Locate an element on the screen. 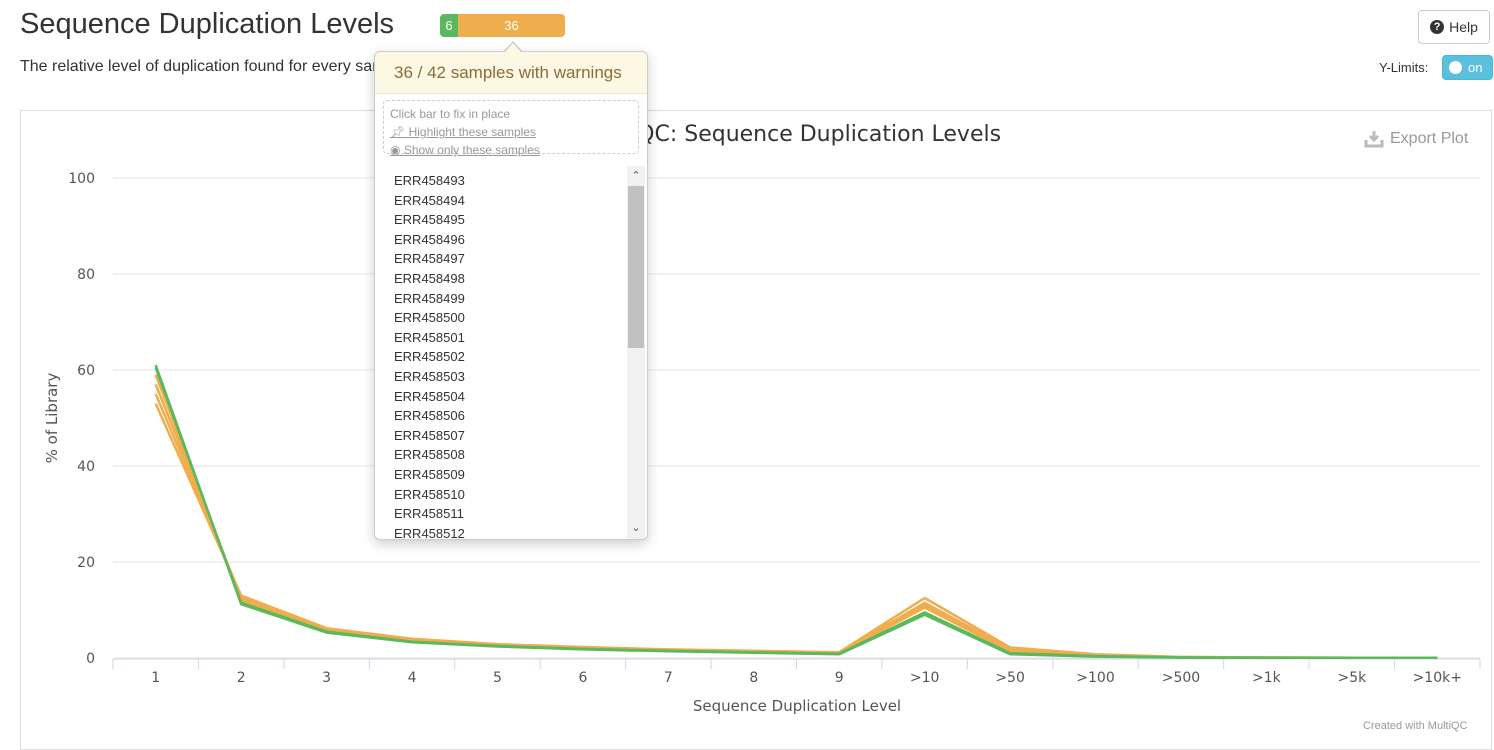 The height and width of the screenshot is (750, 1494). sample-list-item: ERR458507 is located at coordinates (429, 435).